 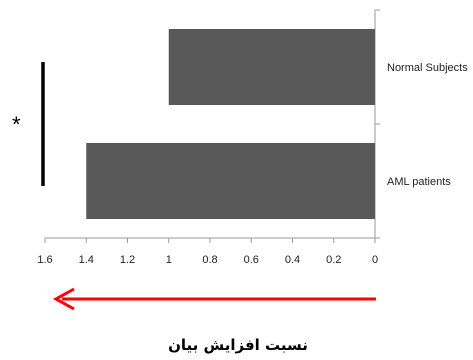 What do you see at coordinates (169, 260) in the screenshot?
I see `x-tick-label: 1` at bounding box center [169, 260].